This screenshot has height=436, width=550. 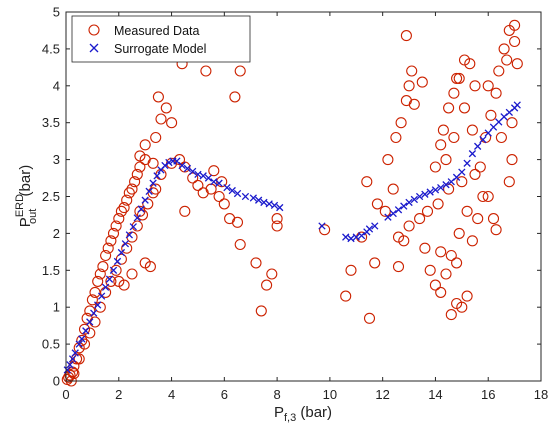 I want to click on y-tick-label: 1.5, so click(x=51, y=270).